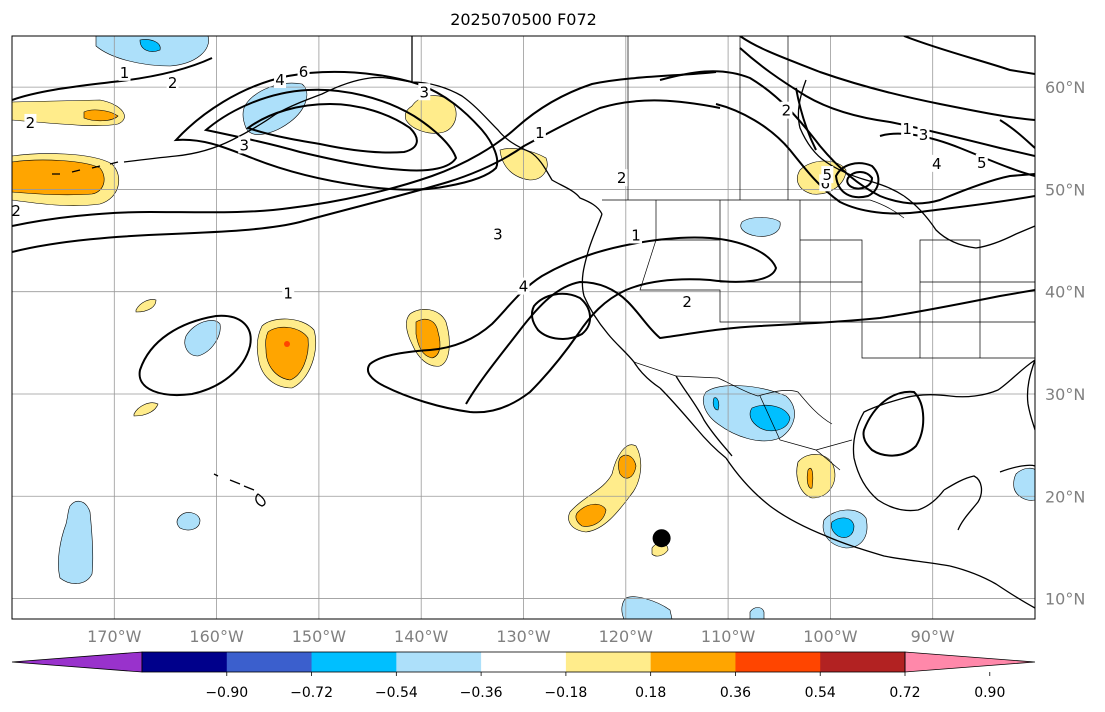 The height and width of the screenshot is (712, 1105). I want to click on coastline-mexico-west, so click(838, 512).